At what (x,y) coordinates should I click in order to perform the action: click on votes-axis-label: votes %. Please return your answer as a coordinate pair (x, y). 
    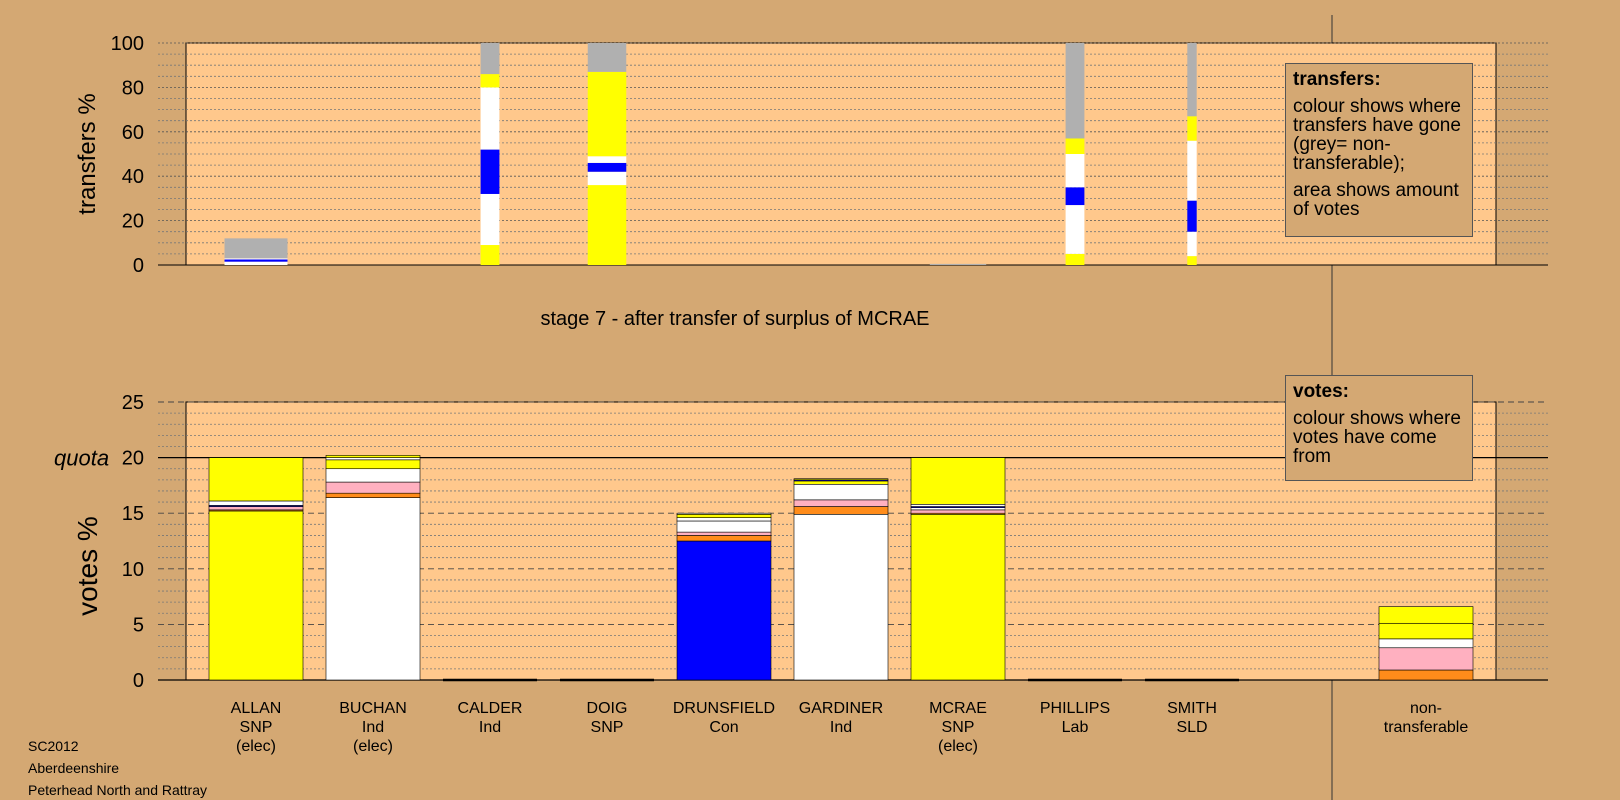
    Looking at the image, I should click on (87, 566).